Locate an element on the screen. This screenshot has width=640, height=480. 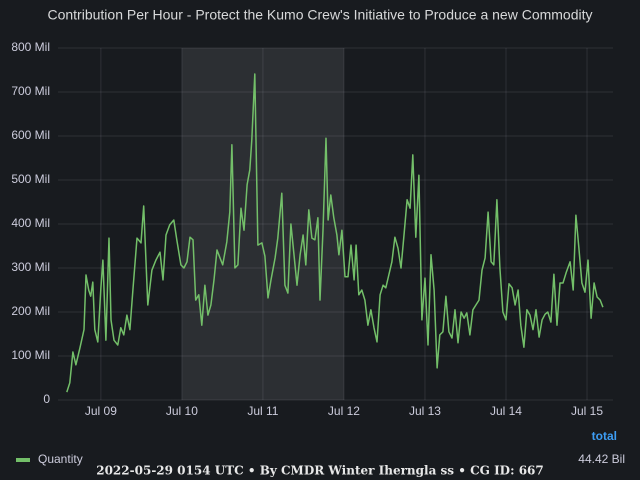
y-tick-label: 200 Mil is located at coordinates (30, 311).